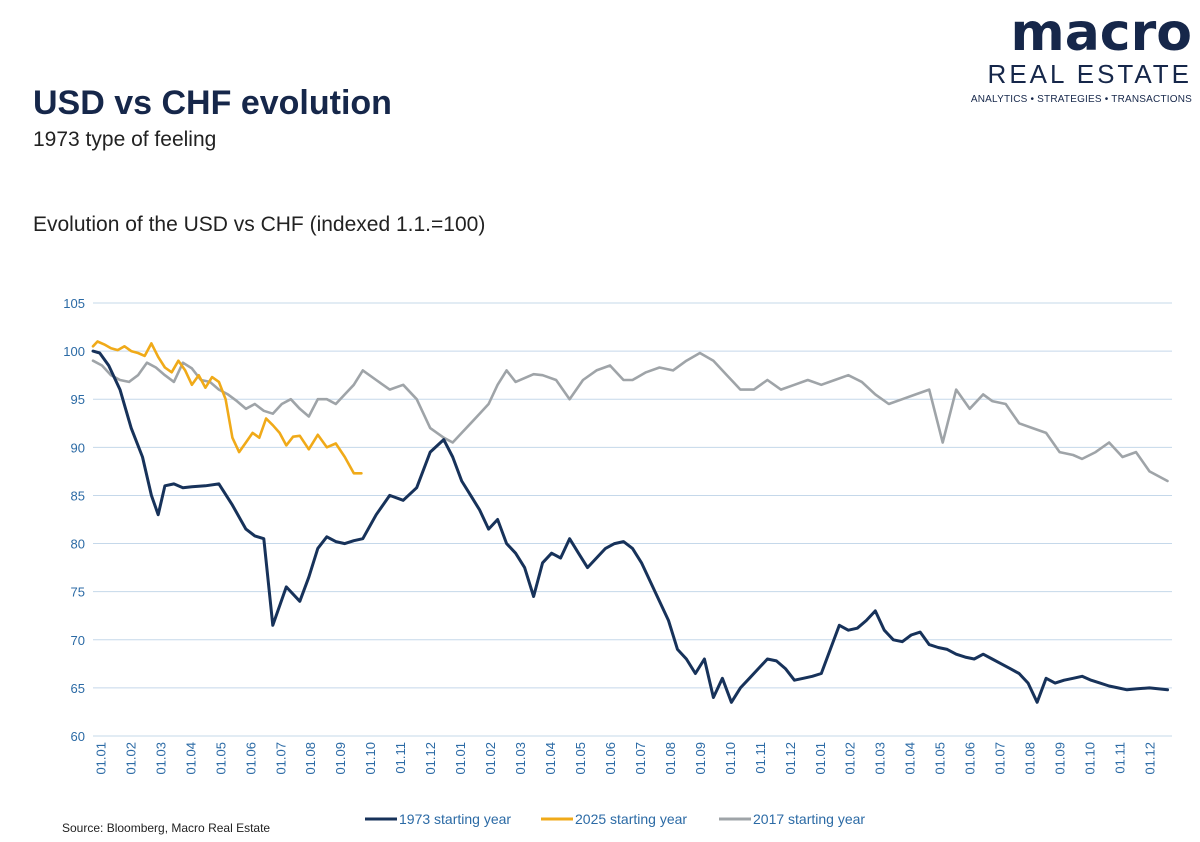 This screenshot has height=842, width=1200. I want to click on logo-tagline: ANALYTICS • STRATEGIES • TRANSACTIONS, so click(1081, 99).